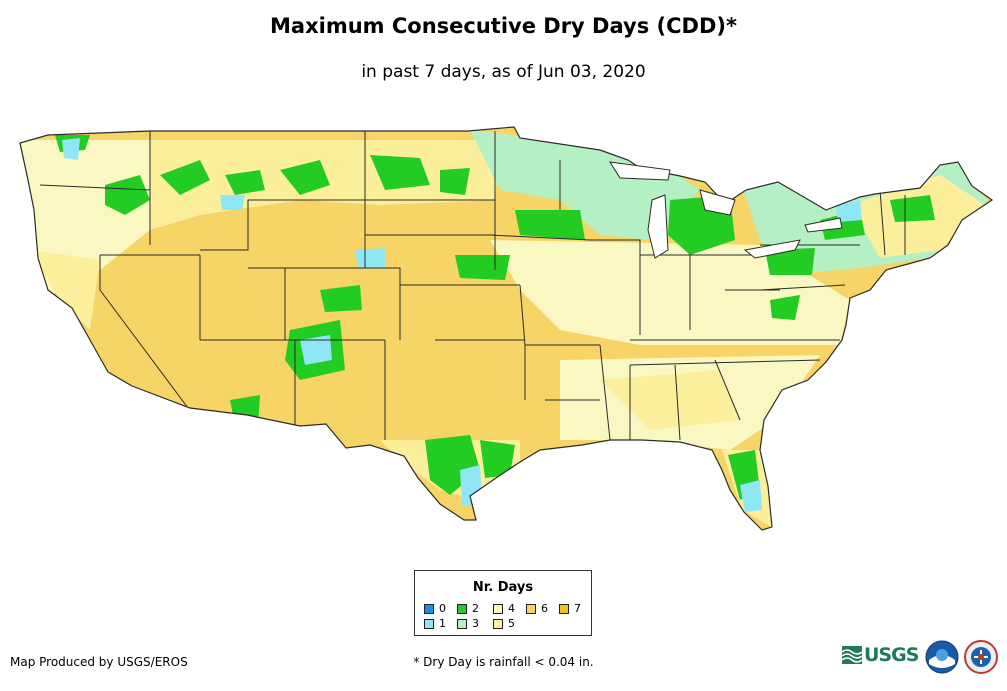 The image size is (1007, 691). Describe the element at coordinates (511, 608) in the screenshot. I see `legend-label-4: 4` at that location.